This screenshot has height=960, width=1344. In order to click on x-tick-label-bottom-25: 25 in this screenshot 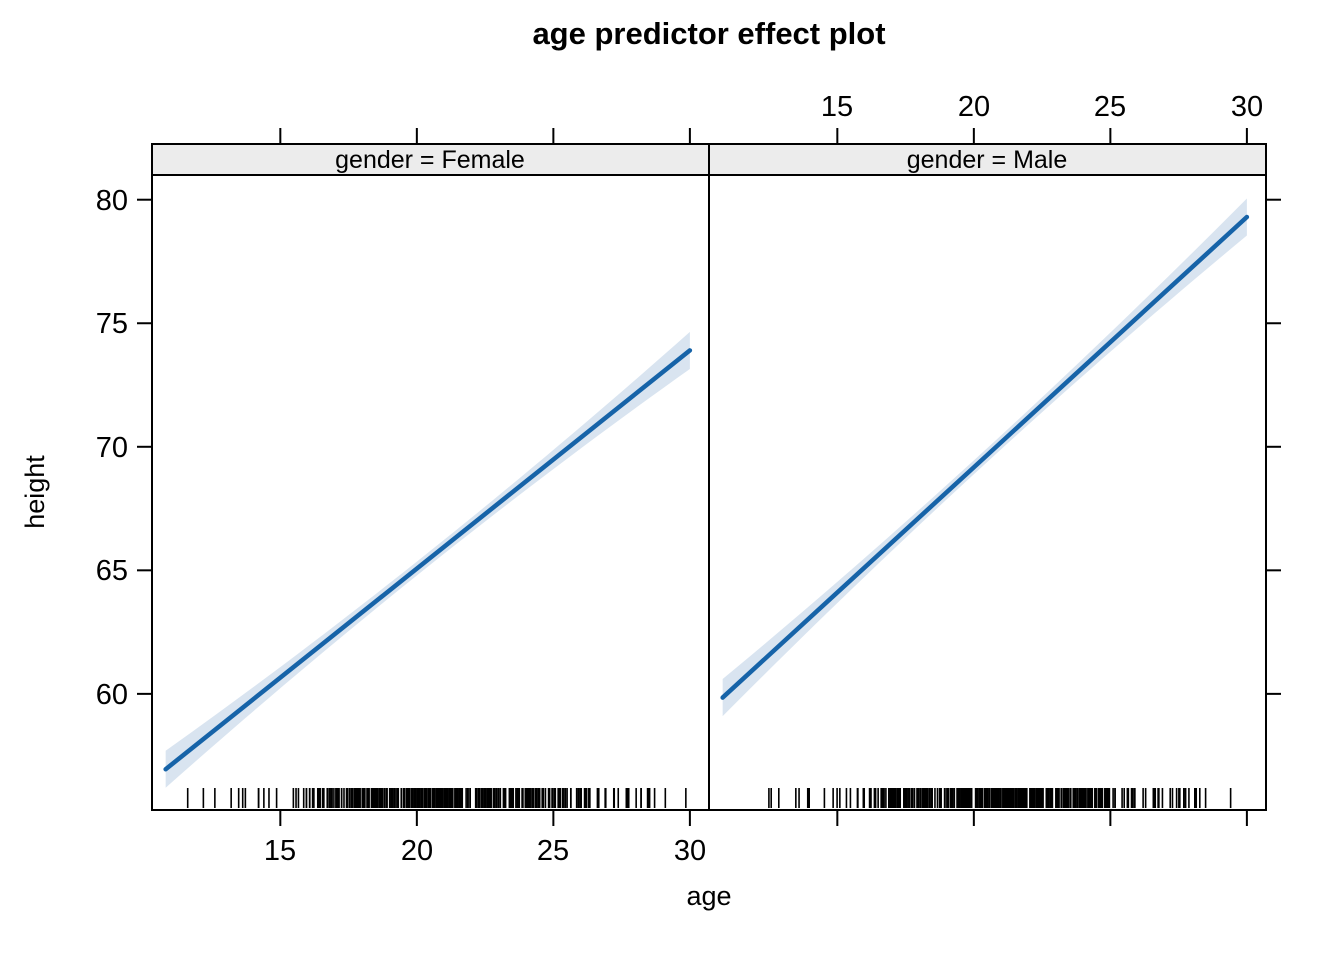, I will do `click(553, 851)`.